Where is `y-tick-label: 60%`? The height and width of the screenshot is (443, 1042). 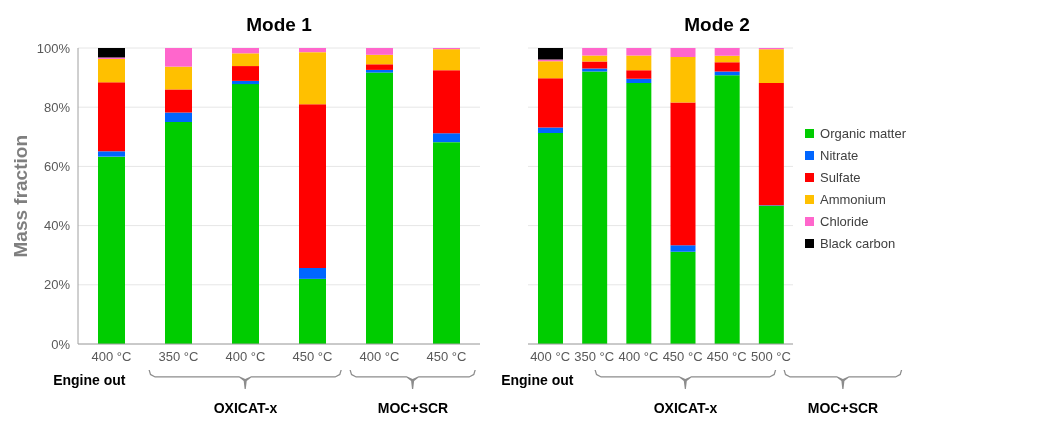
y-tick-label: 60% is located at coordinates (57, 167).